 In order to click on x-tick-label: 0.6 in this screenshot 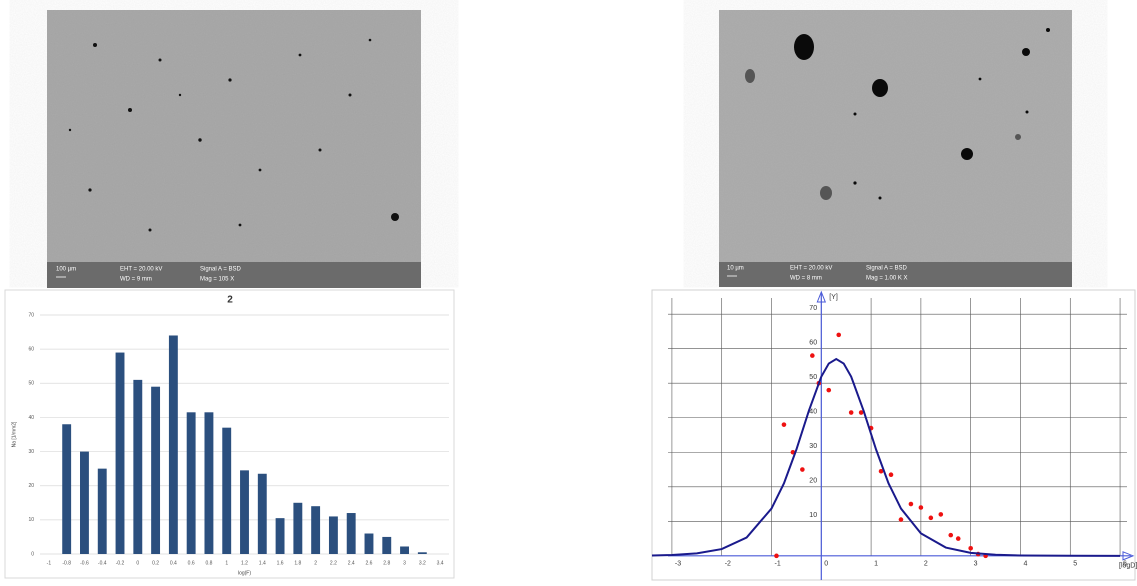, I will do `click(191, 563)`.